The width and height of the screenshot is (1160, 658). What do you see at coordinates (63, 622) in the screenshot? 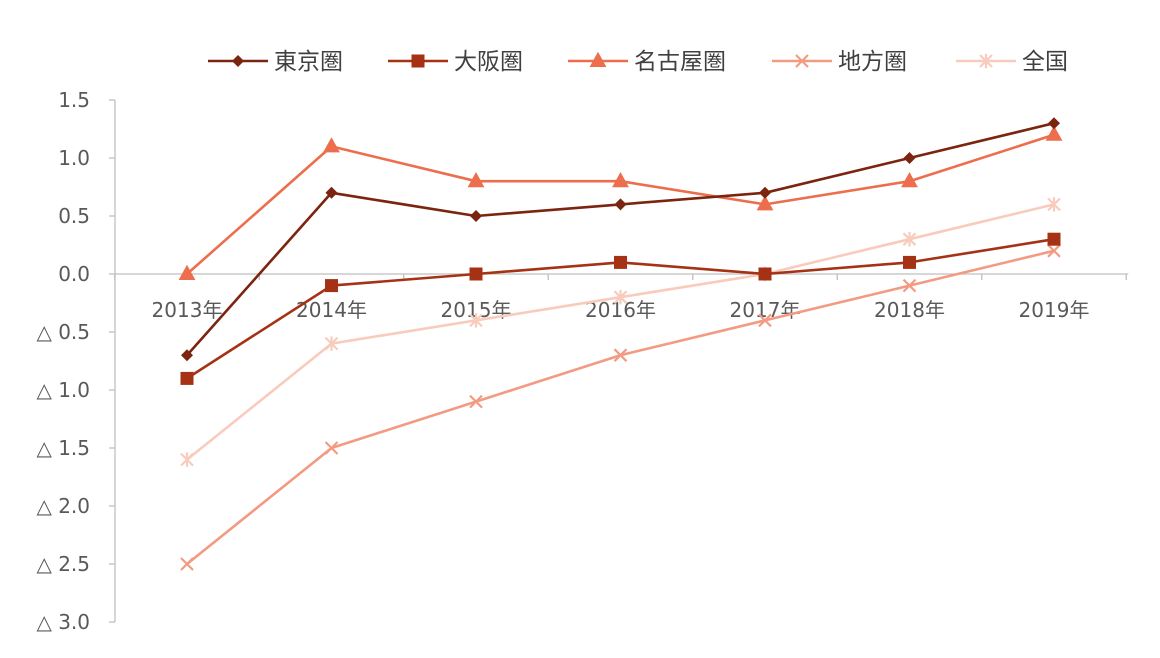
I see `y-tick-label: △ 3.0` at bounding box center [63, 622].